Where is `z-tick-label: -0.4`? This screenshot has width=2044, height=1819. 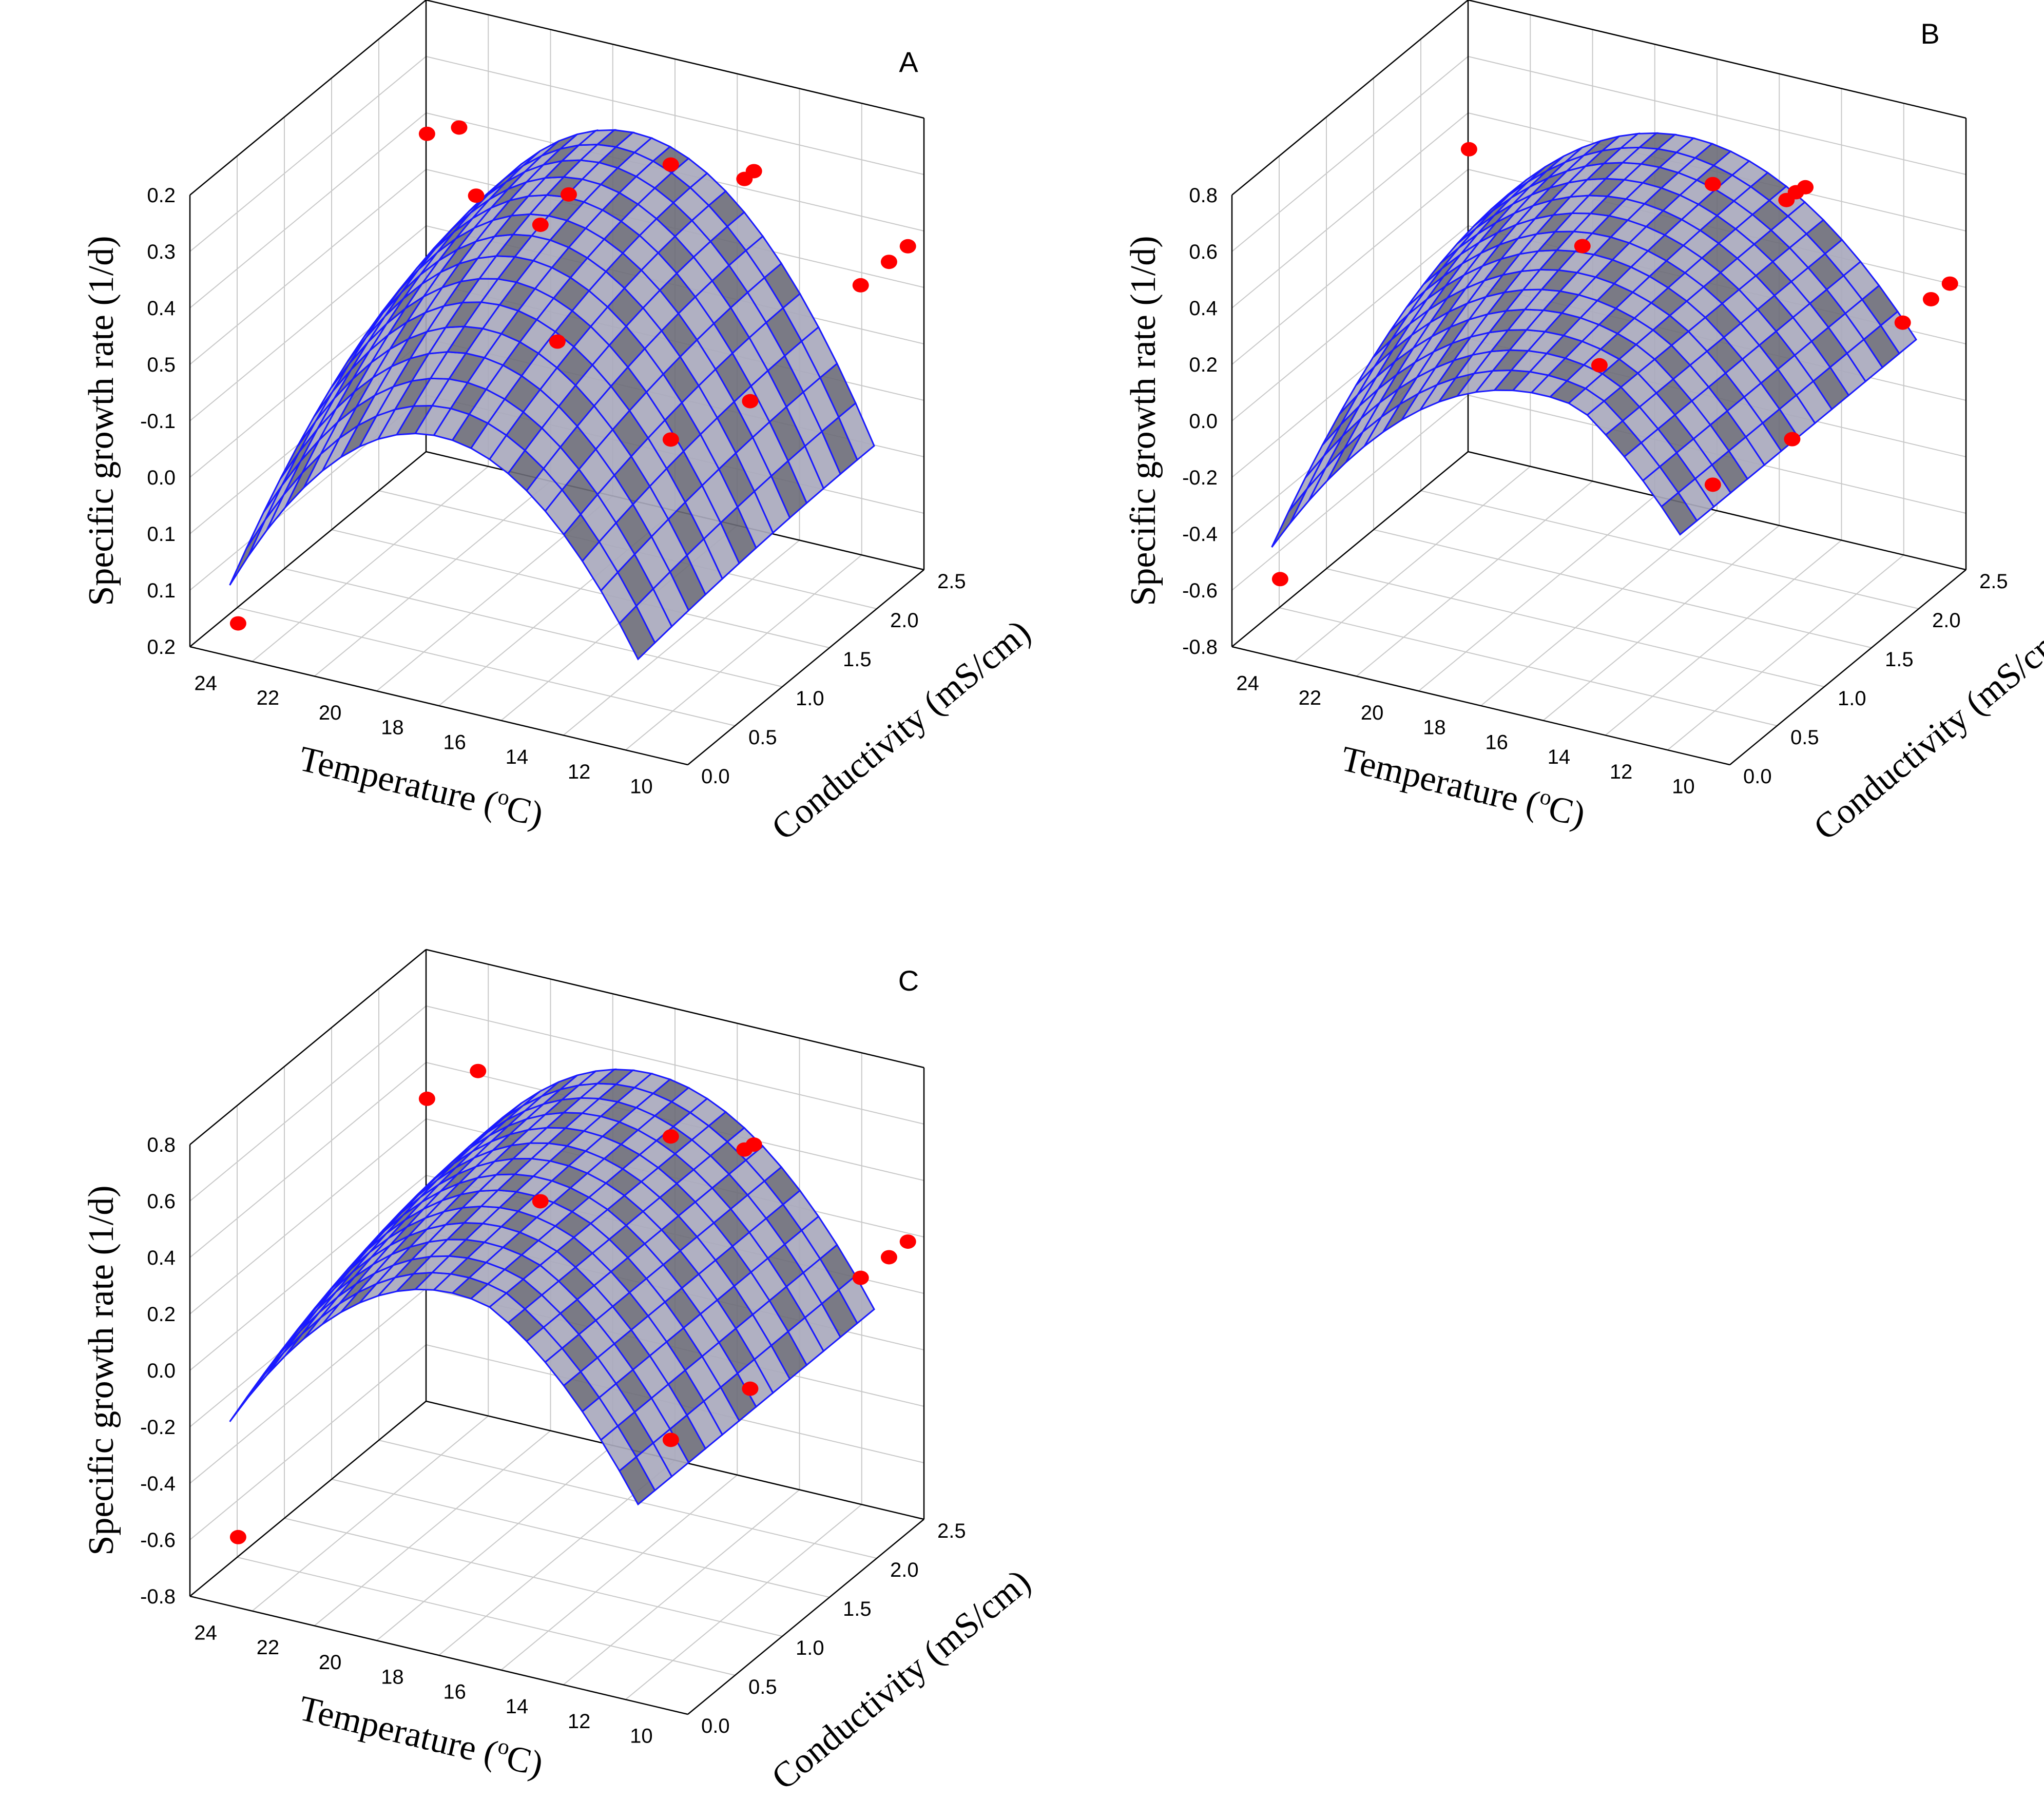 z-tick-label: -0.4 is located at coordinates (158, 1484).